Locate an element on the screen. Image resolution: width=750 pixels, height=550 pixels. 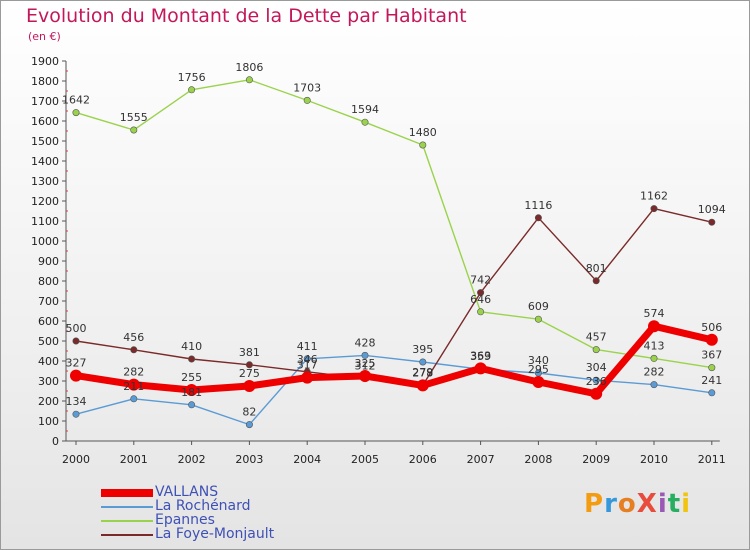
data-label-la-foye-monjault: 500 is located at coordinates (76, 328).